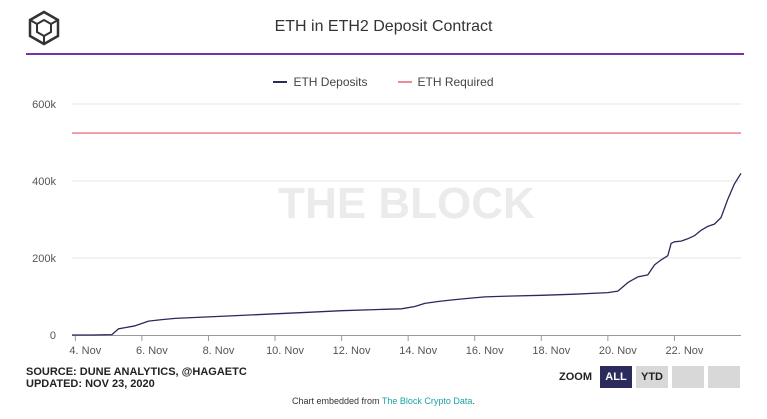 This screenshot has height=419, width=767. What do you see at coordinates (136, 372) in the screenshot?
I see `source-text: SOURCE: DUNE ANALYTICS, @HAGAETC` at bounding box center [136, 372].